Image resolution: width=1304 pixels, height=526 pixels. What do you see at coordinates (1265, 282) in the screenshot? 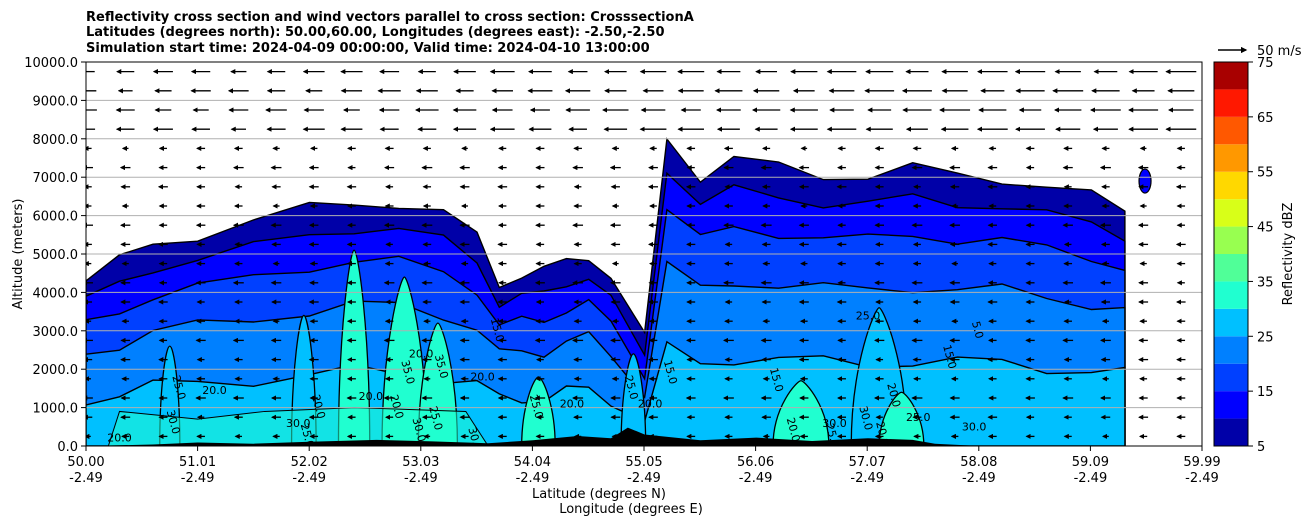
I see `colorbar-tick-label-3: 35` at bounding box center [1265, 282].